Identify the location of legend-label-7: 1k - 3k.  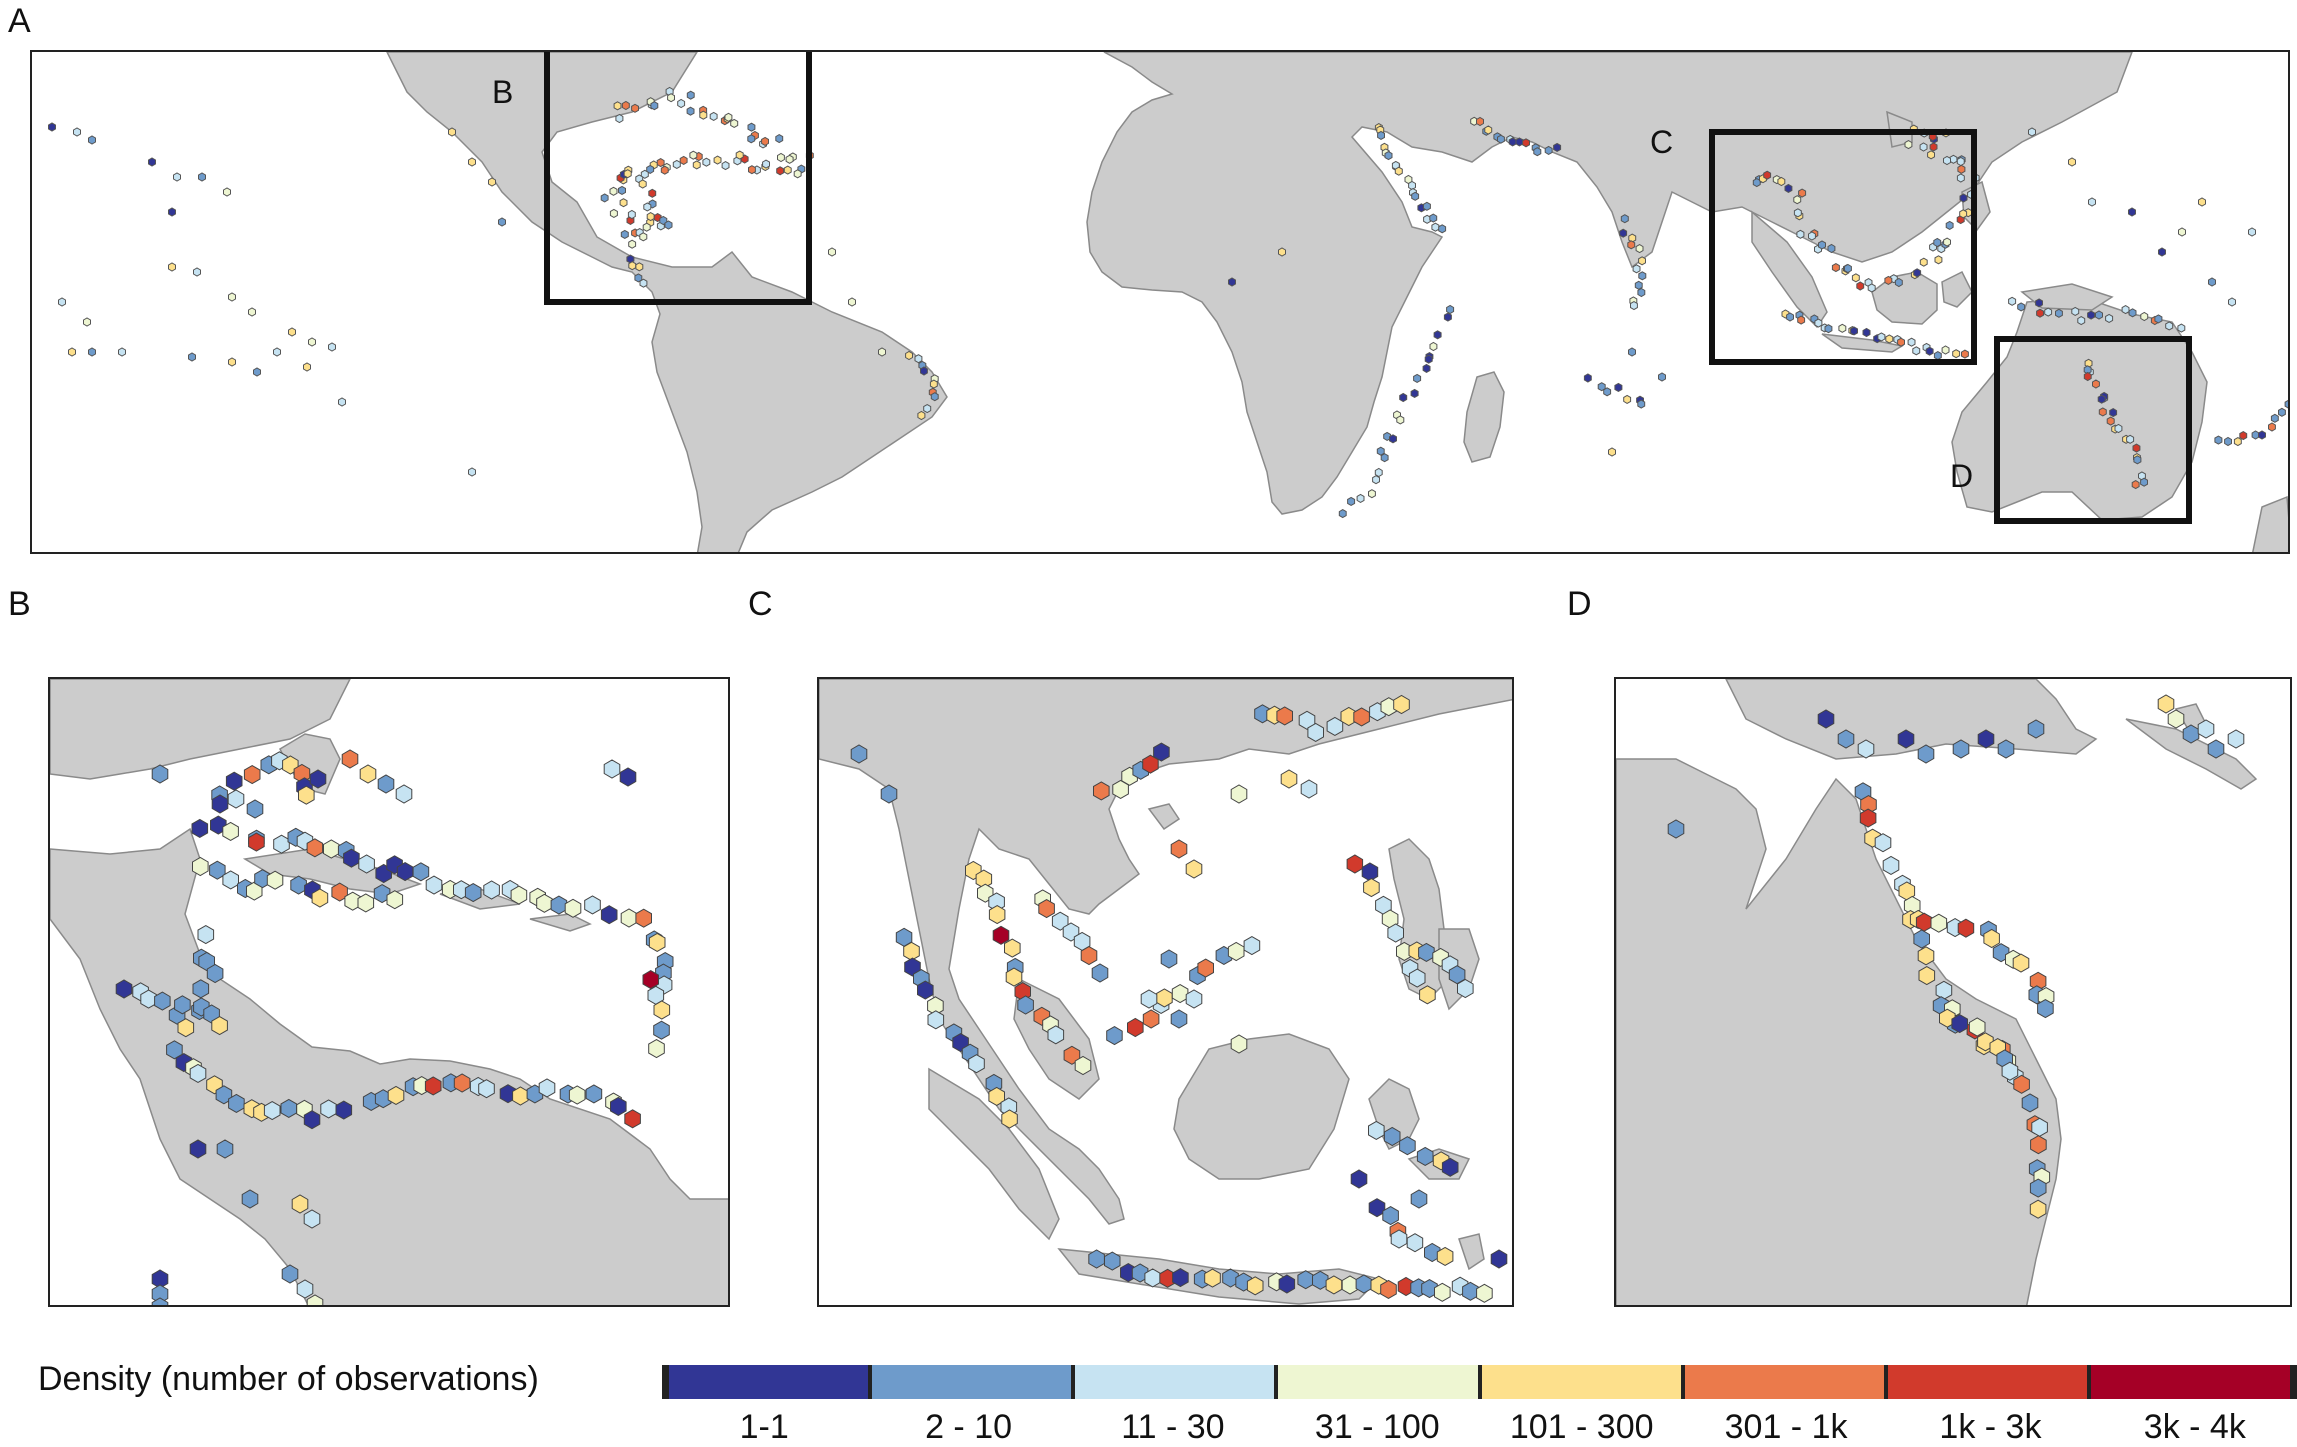
(1990, 1427).